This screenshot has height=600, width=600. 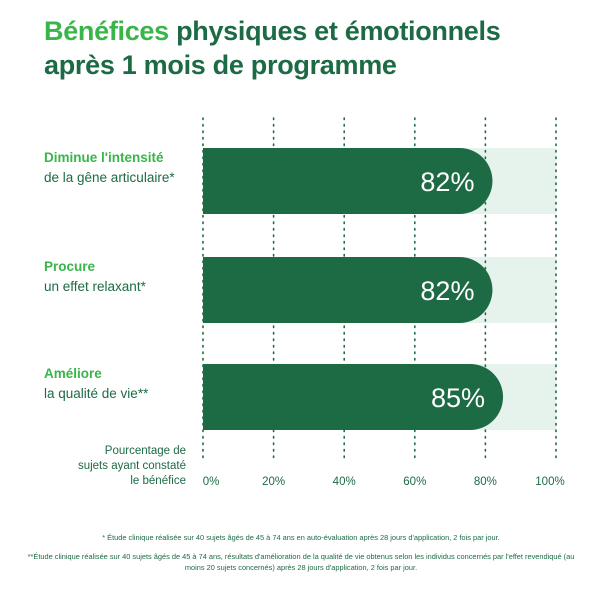 What do you see at coordinates (158, 481) in the screenshot?
I see `x-axis-label-2: le bénéfice` at bounding box center [158, 481].